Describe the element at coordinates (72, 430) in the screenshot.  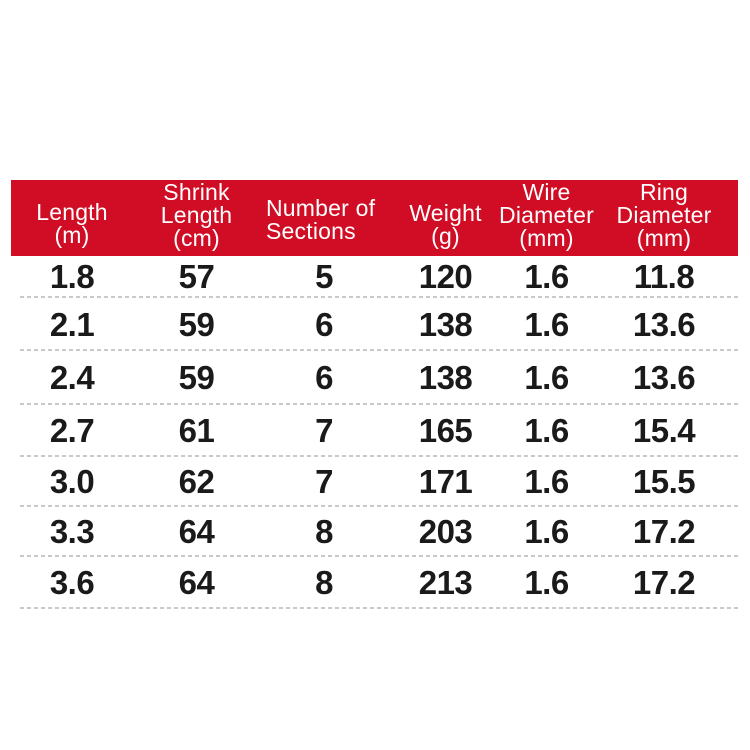
I see `cell-length-m: 2.7` at that location.